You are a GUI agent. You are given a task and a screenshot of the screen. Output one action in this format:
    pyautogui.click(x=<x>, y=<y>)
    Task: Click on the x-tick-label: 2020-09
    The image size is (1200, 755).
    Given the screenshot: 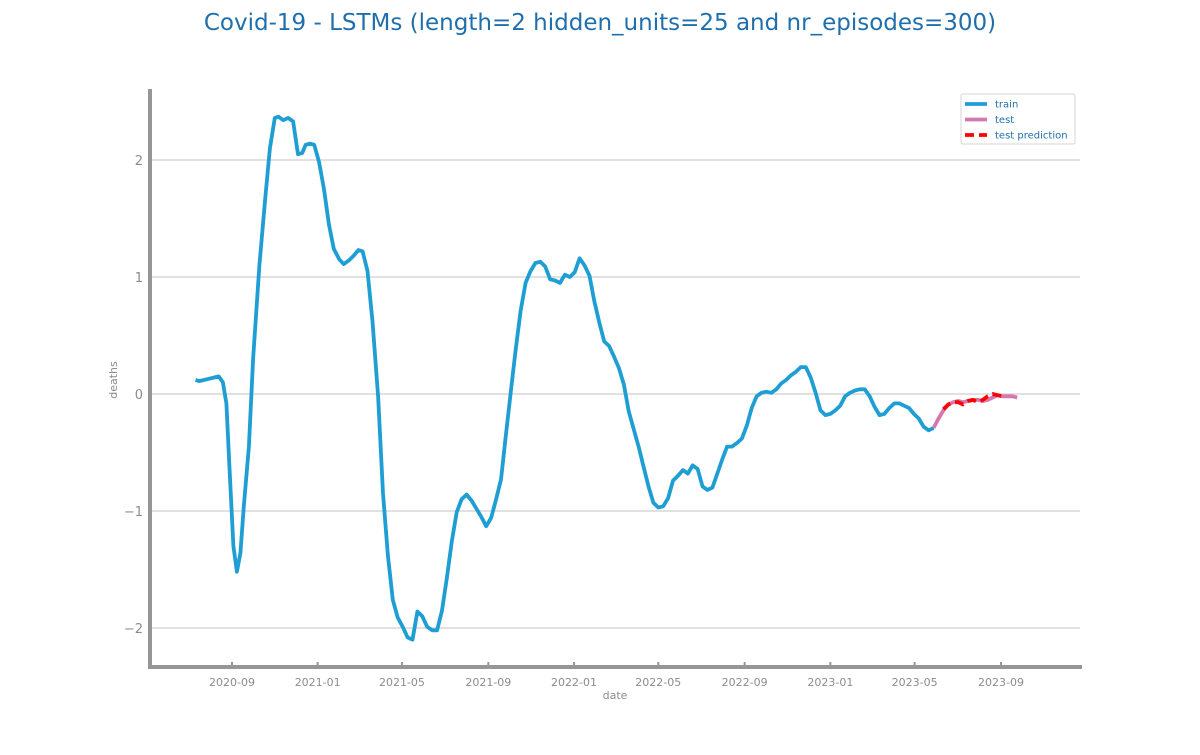 What is the action you would take?
    pyautogui.click(x=232, y=682)
    